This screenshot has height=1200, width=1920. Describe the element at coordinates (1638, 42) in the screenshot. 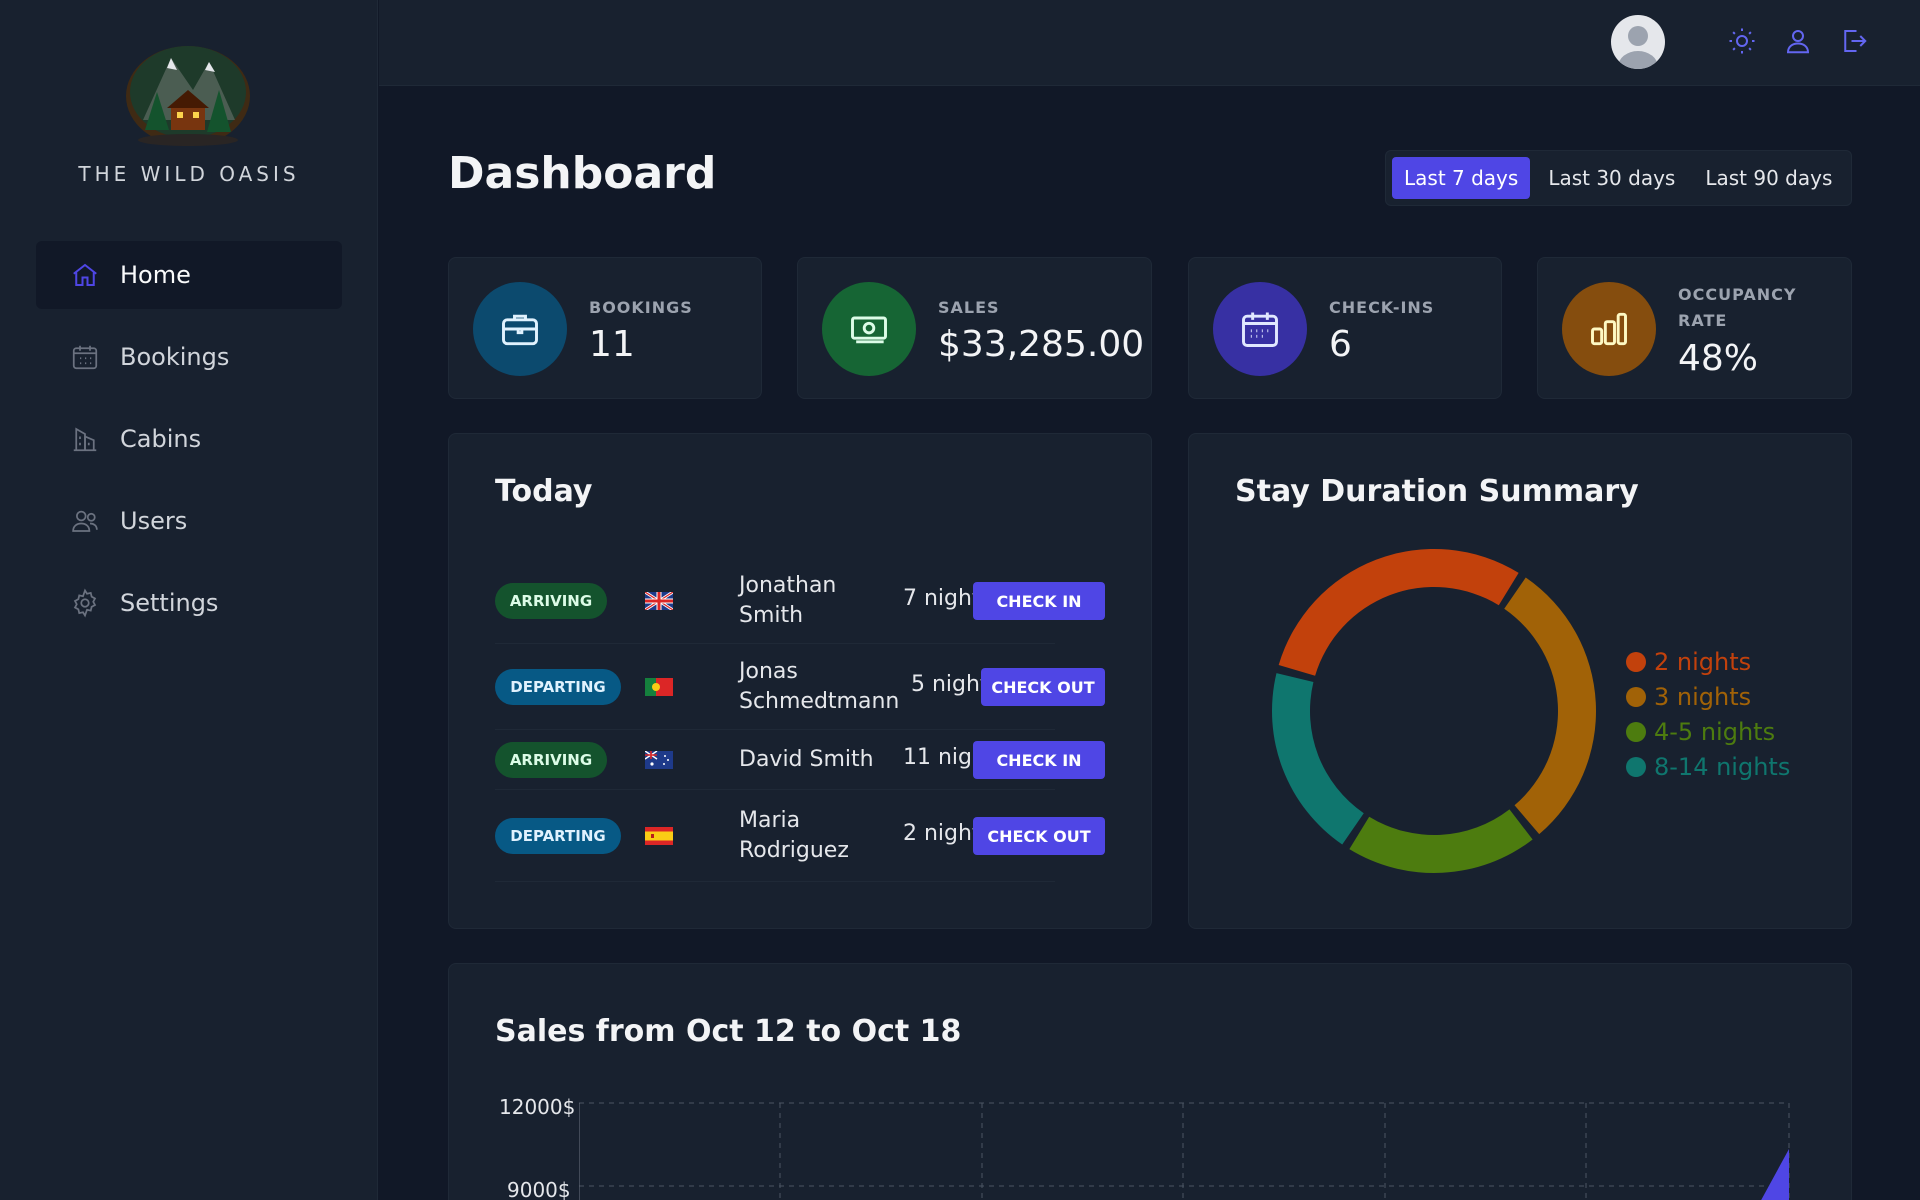

I see `avatar` at that location.